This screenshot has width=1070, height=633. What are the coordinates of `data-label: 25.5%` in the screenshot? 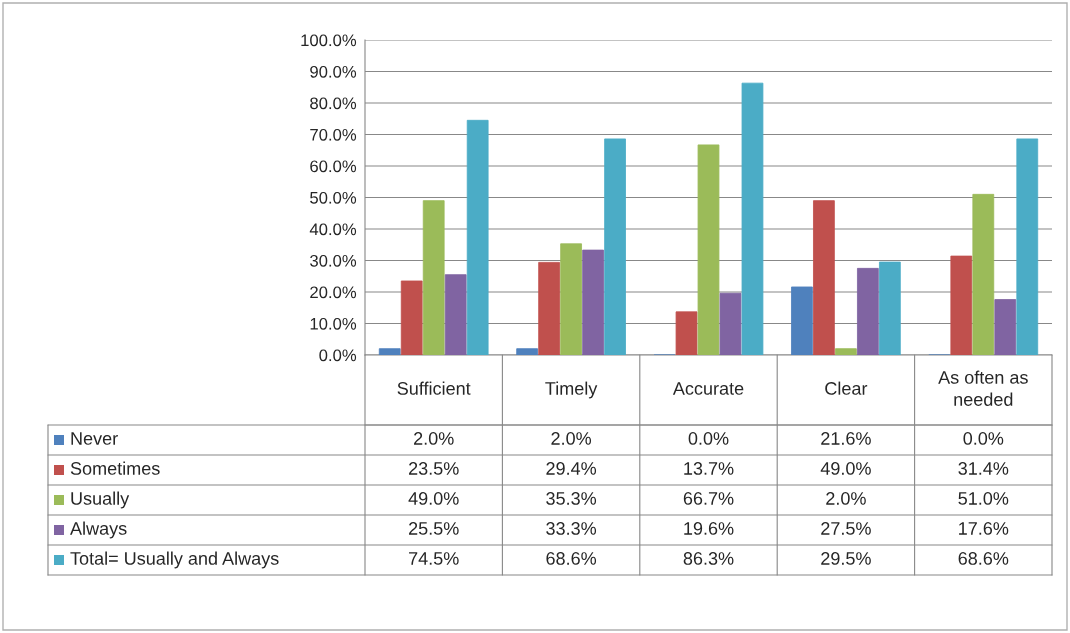 It's located at (434, 528).